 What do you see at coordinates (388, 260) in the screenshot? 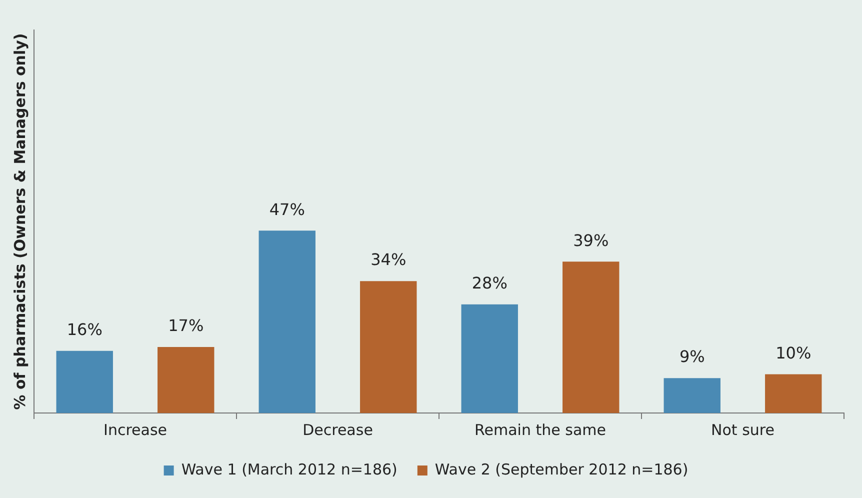
I see `data-label: 34%` at bounding box center [388, 260].